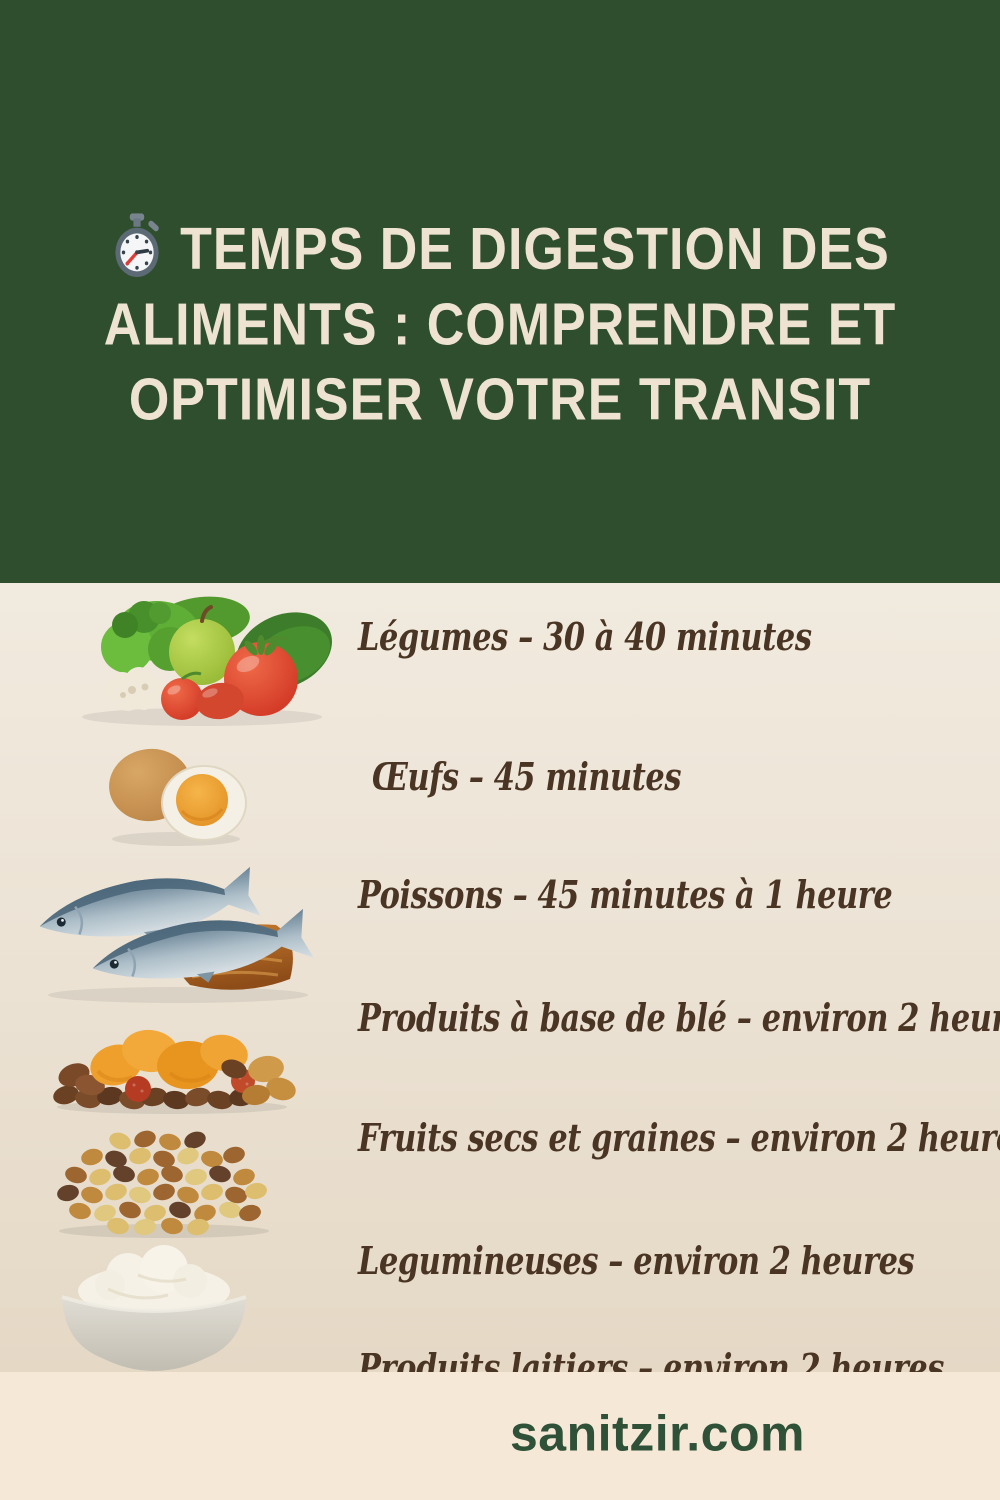 Image resolution: width=1000 pixels, height=1500 pixels. What do you see at coordinates (625, 894) in the screenshot?
I see `digestion-item-poissons: Poissons – 45 minutes à 1 heure` at bounding box center [625, 894].